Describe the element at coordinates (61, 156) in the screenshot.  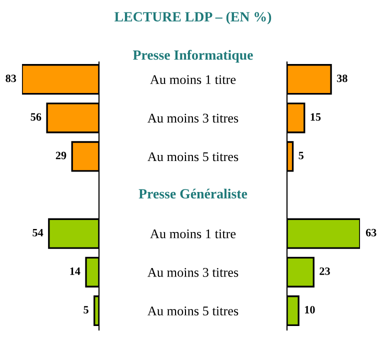
I see `data-label: 29` at that location.